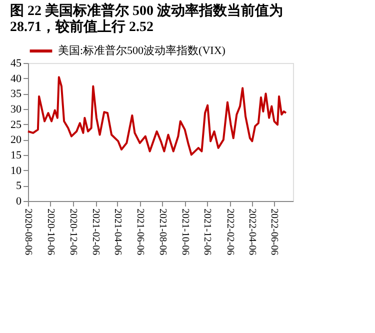 Image resolution: width=375 pixels, height=333 pixels. What do you see at coordinates (146, 18) in the screenshot?
I see `chart-title: 图 22 美国标准普尔 500 波动率指数当前值为 28.71，较前值上行 2.52` at bounding box center [146, 18].